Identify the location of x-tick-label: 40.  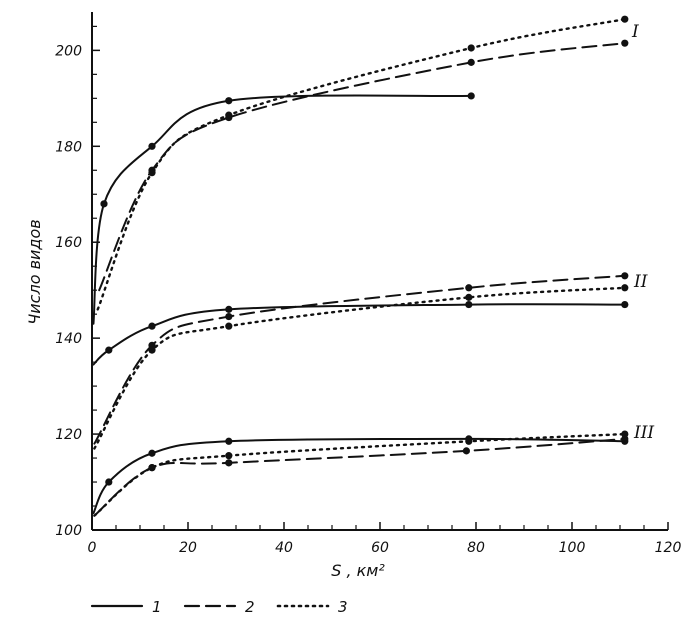
(284, 548).